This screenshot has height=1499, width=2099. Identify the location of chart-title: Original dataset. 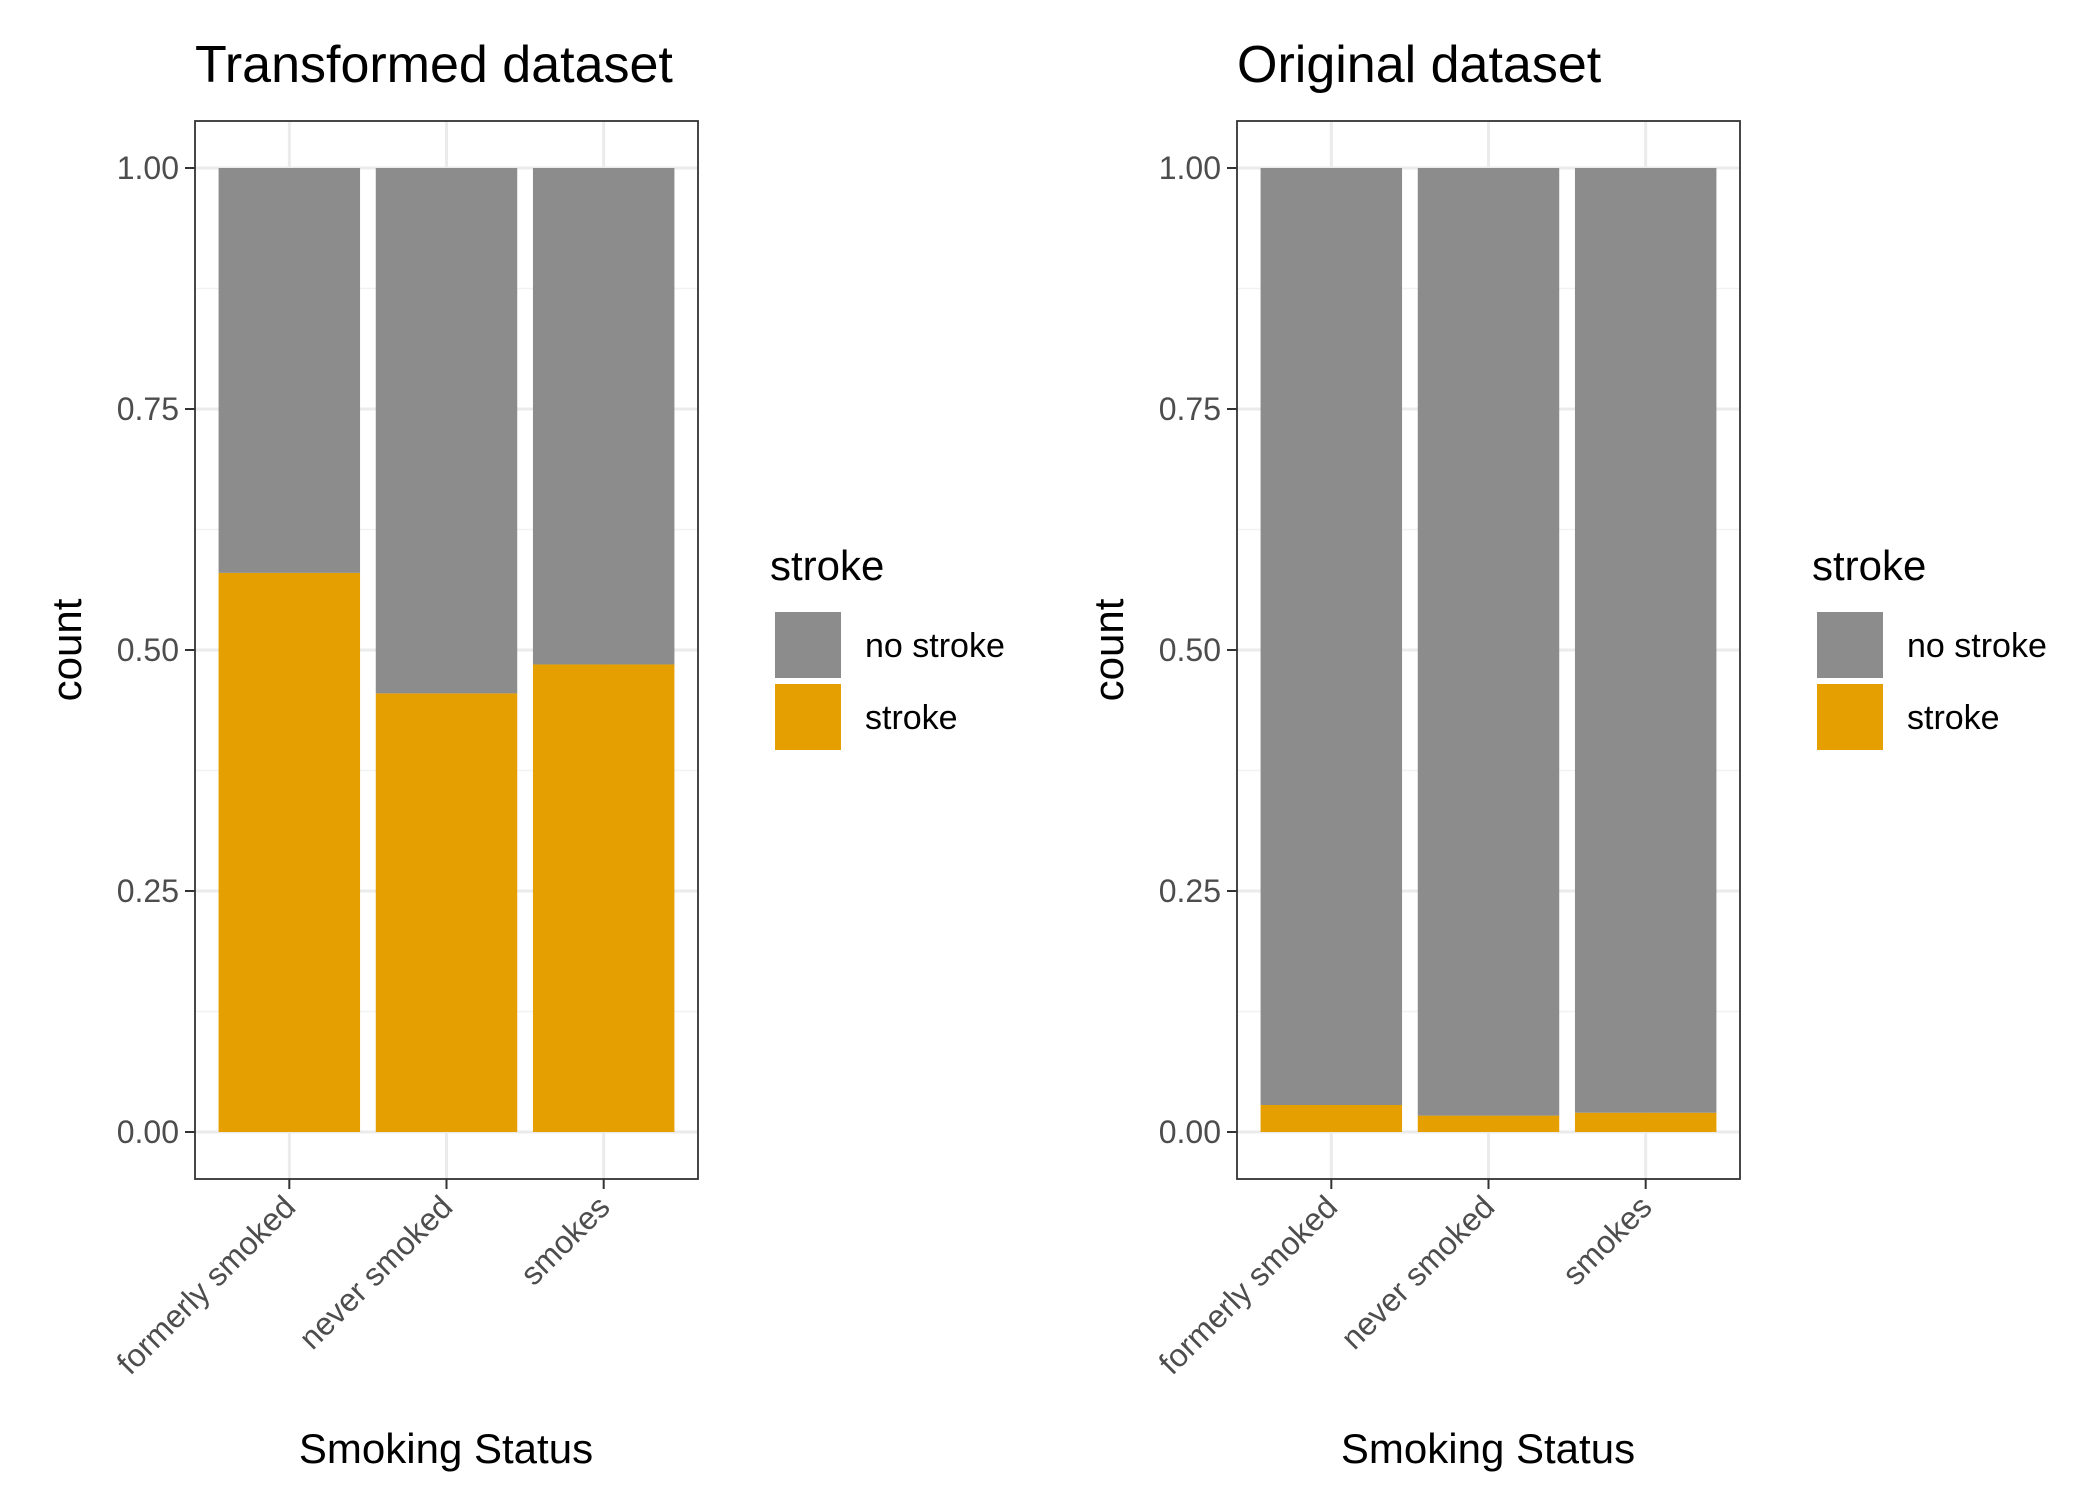
(1419, 65).